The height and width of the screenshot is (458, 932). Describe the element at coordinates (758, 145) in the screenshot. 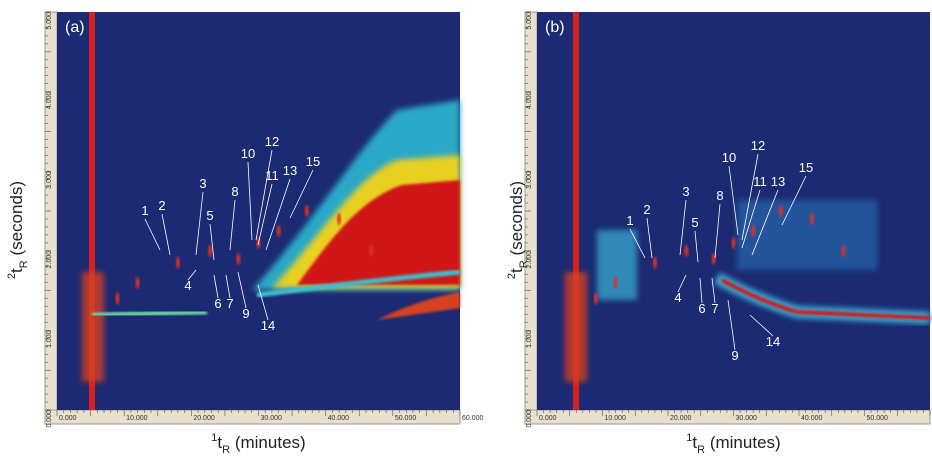

I see `peak-label: 12` at that location.